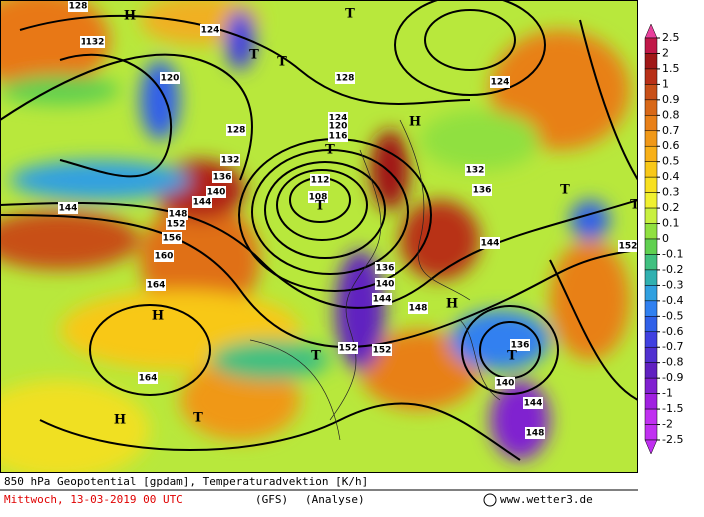 This screenshot has height=517, width=704. I want to click on colorbar-label: 0.4, so click(671, 176).